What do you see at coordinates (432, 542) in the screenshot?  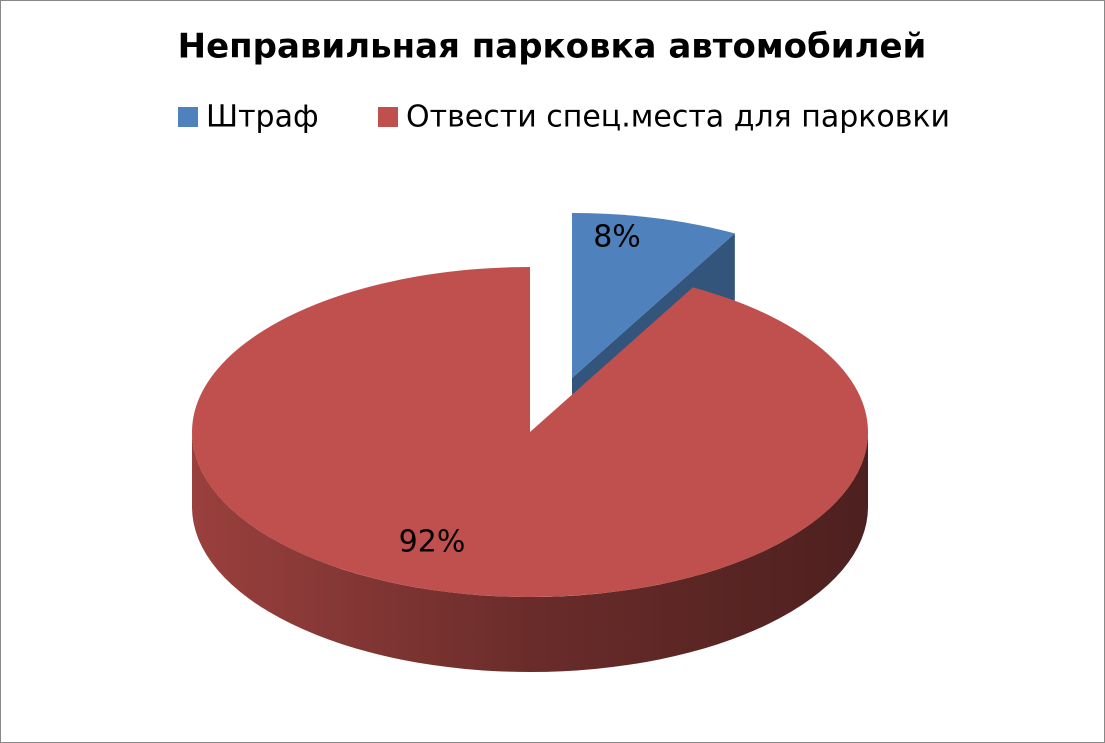 I see `data-label: 92%` at bounding box center [432, 542].